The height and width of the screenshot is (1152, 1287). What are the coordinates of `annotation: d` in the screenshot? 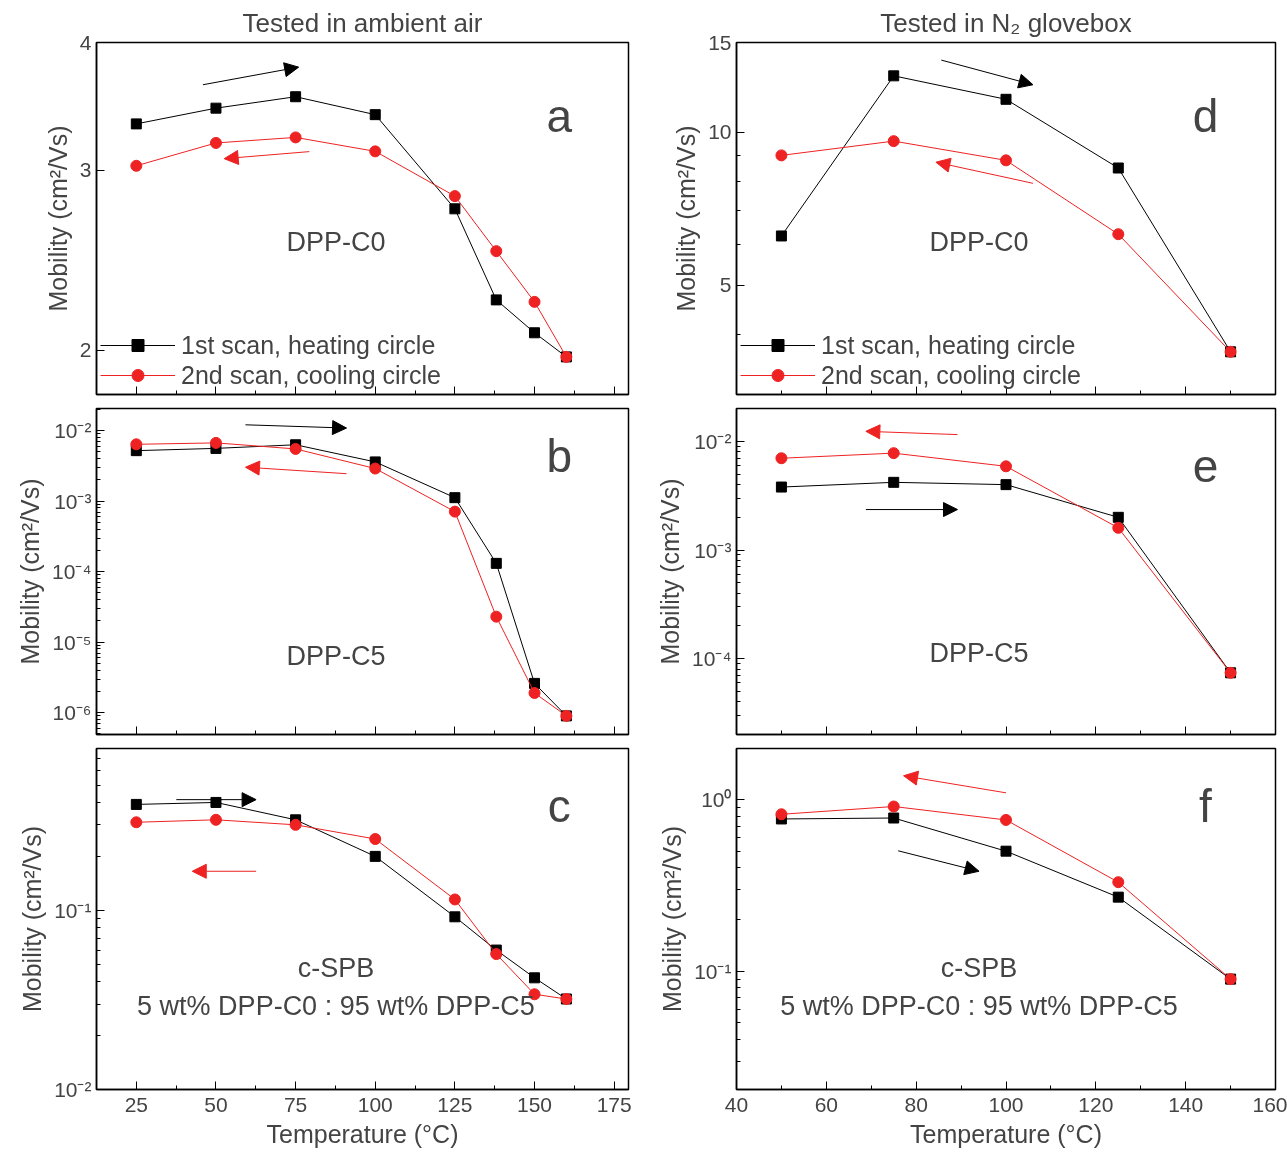 It's located at (1205, 116).